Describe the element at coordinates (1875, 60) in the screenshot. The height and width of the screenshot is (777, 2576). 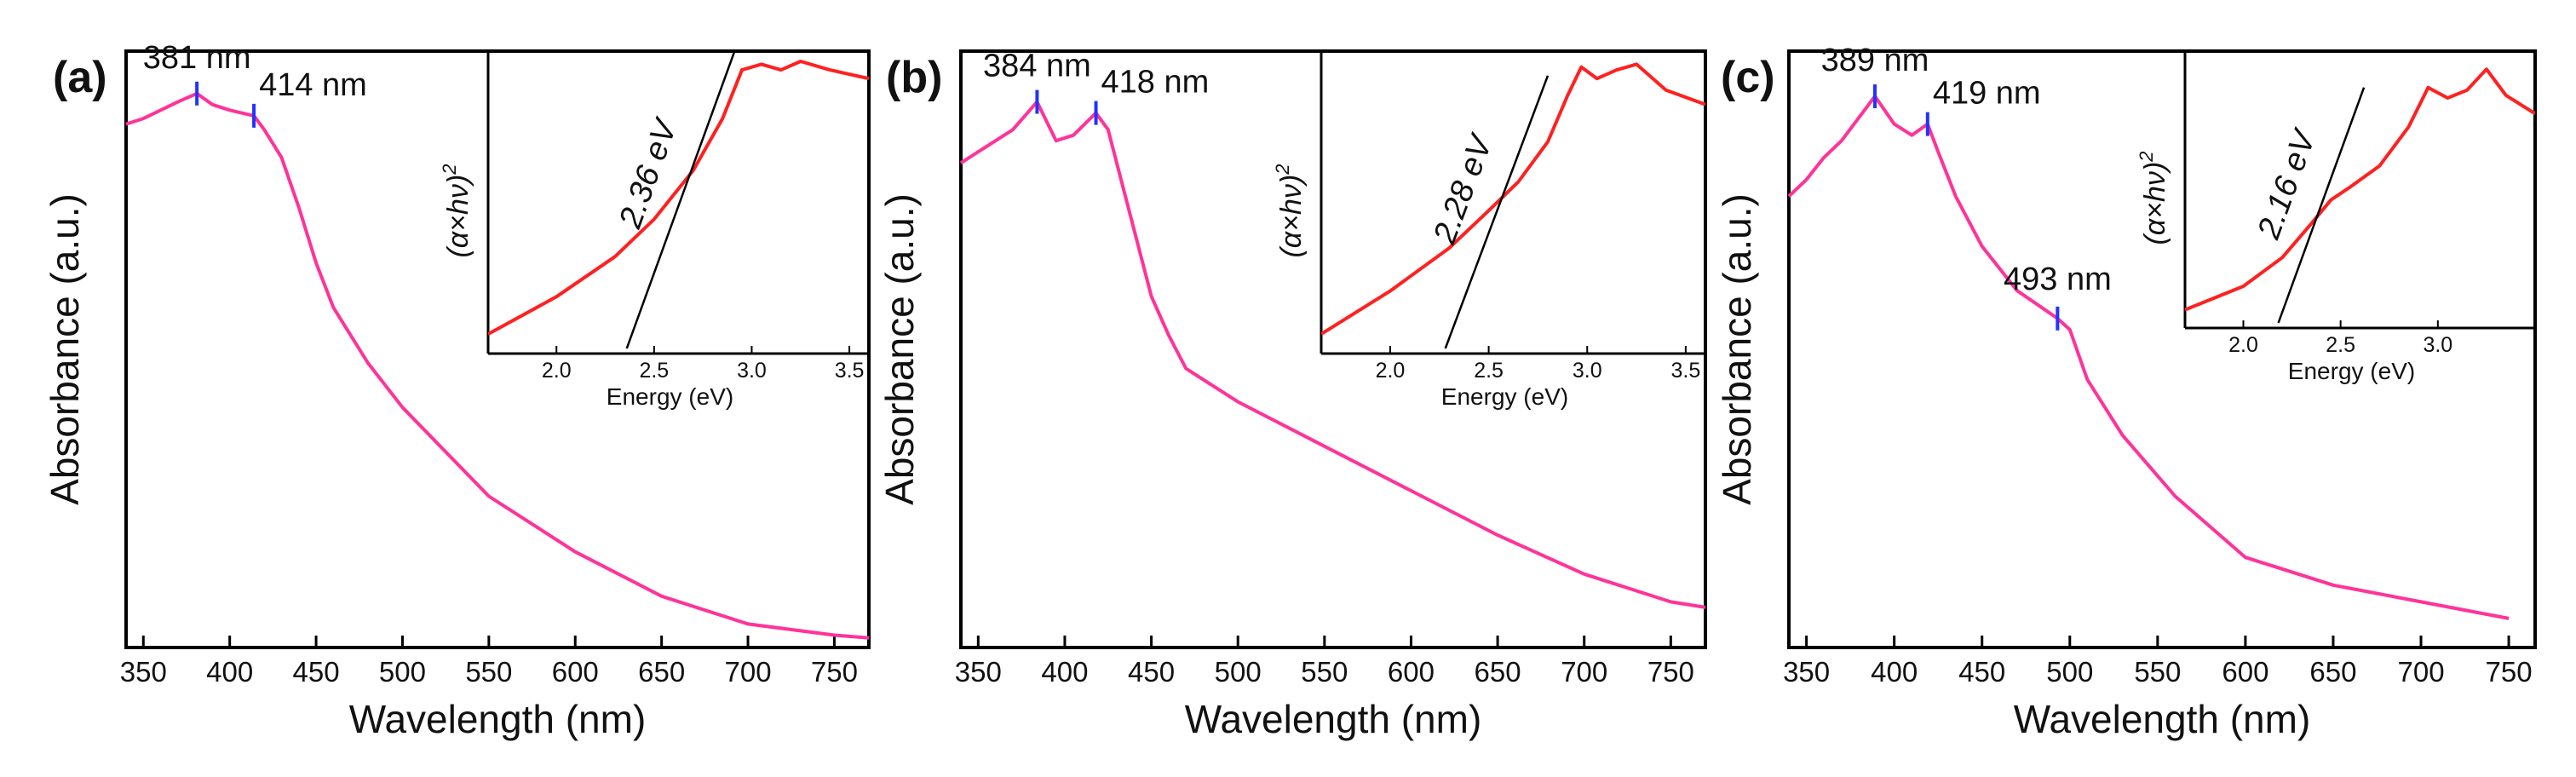
I see `peak-label: 389 nm` at that location.